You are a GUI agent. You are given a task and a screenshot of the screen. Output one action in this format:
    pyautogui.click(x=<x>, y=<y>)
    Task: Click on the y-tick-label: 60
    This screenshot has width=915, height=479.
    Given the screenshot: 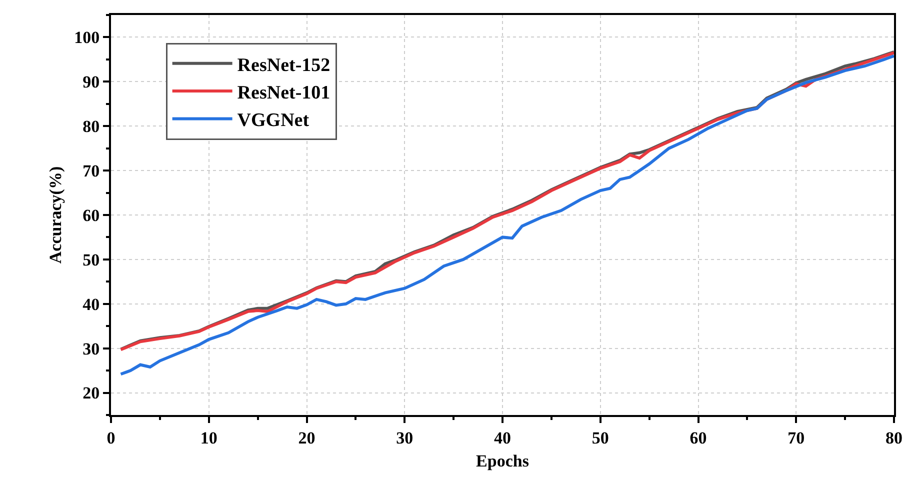 What is the action you would take?
    pyautogui.click(x=91, y=215)
    